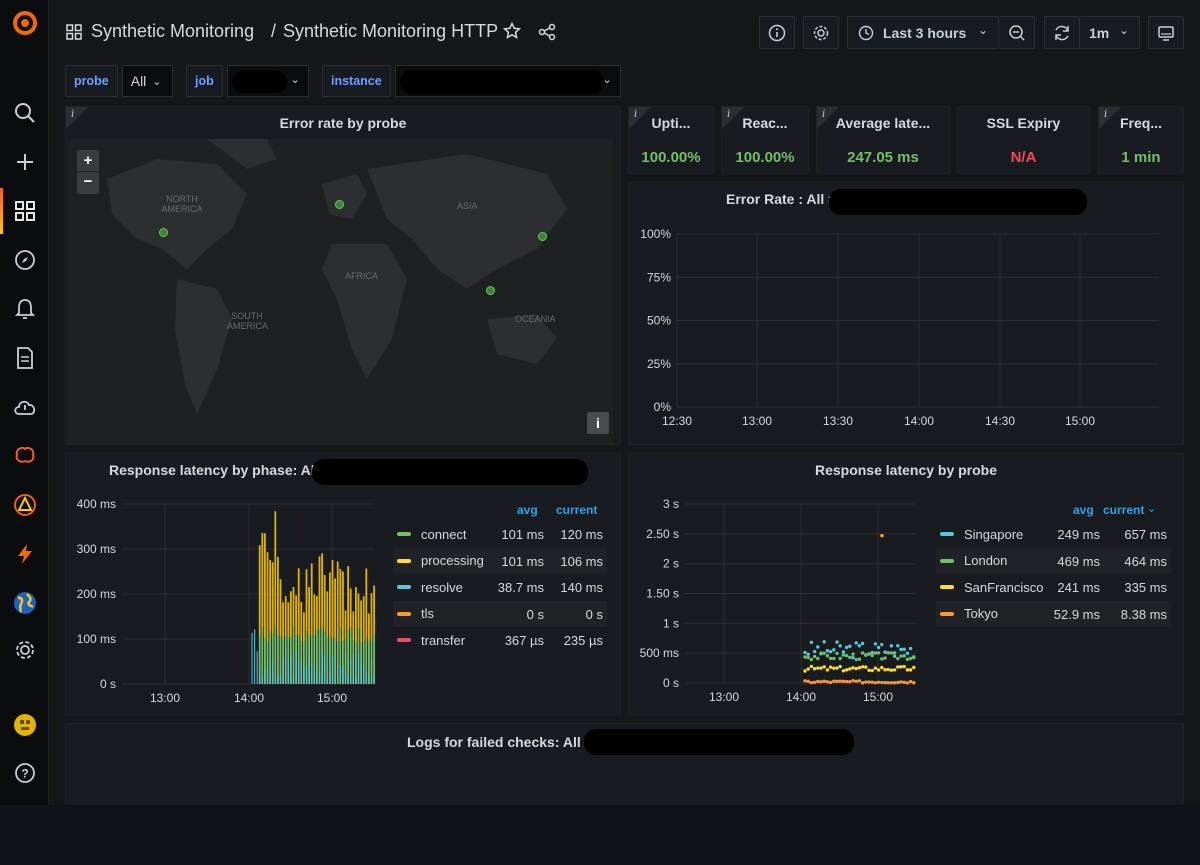 The height and width of the screenshot is (865, 1200). I want to click on stat-panel-ssl-expiry: SSL Expiry N/A, so click(1023, 140).